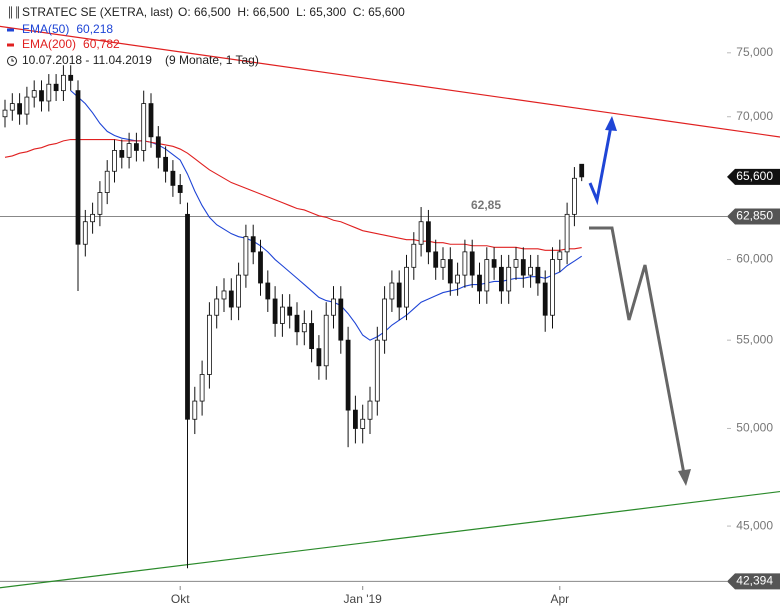  What do you see at coordinates (363, 599) in the screenshot?
I see `x-tick-label: Jan '19` at bounding box center [363, 599].